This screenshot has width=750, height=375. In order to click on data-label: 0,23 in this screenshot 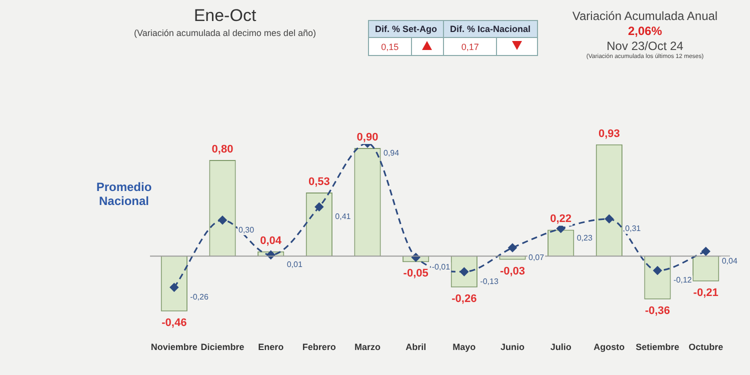, I will do `click(584, 238)`.